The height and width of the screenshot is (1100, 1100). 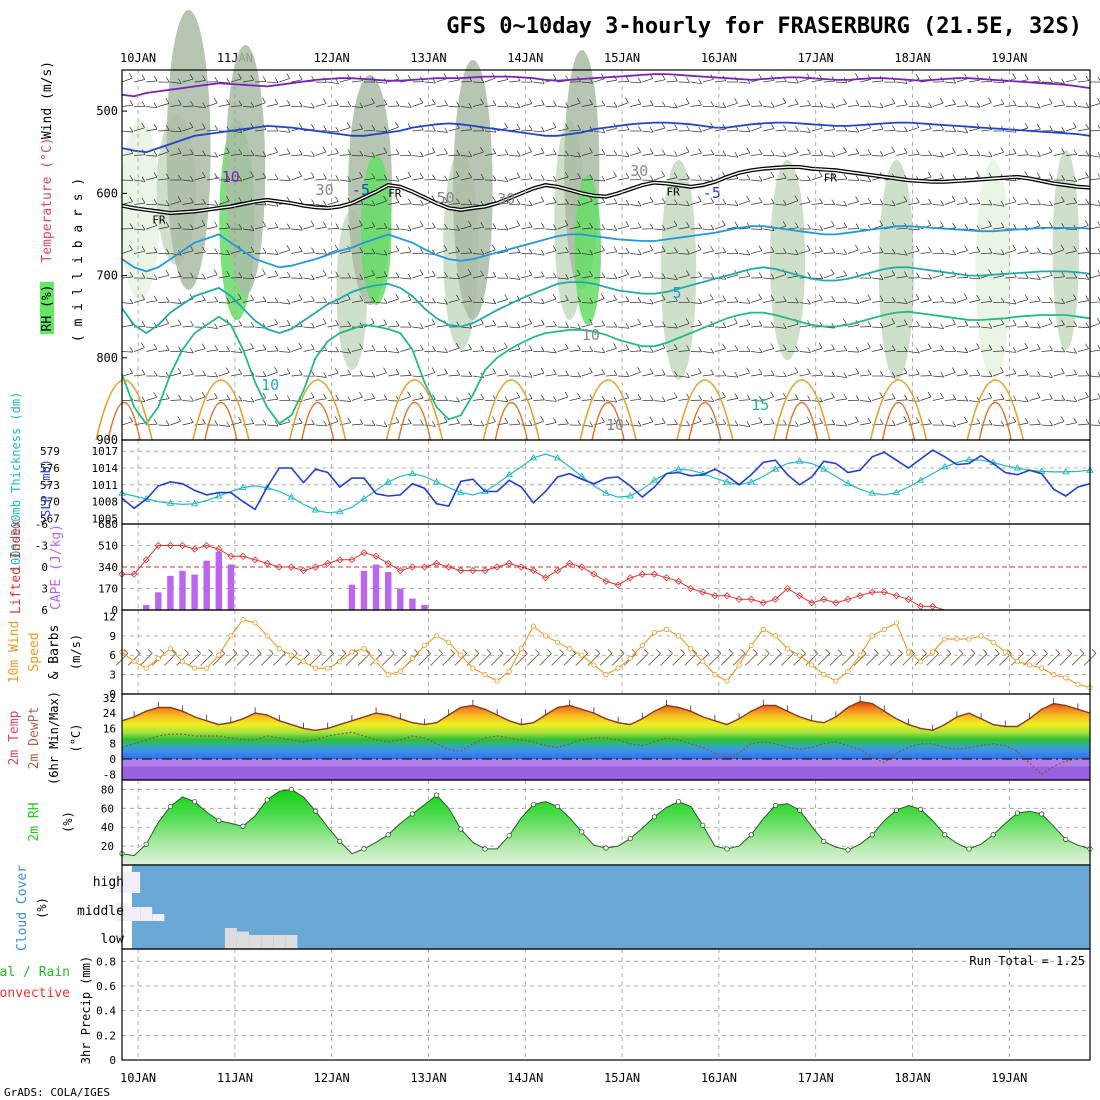 I want to click on ylabel-precip-units: 3hr Precip (mm), so click(x=86, y=1010).